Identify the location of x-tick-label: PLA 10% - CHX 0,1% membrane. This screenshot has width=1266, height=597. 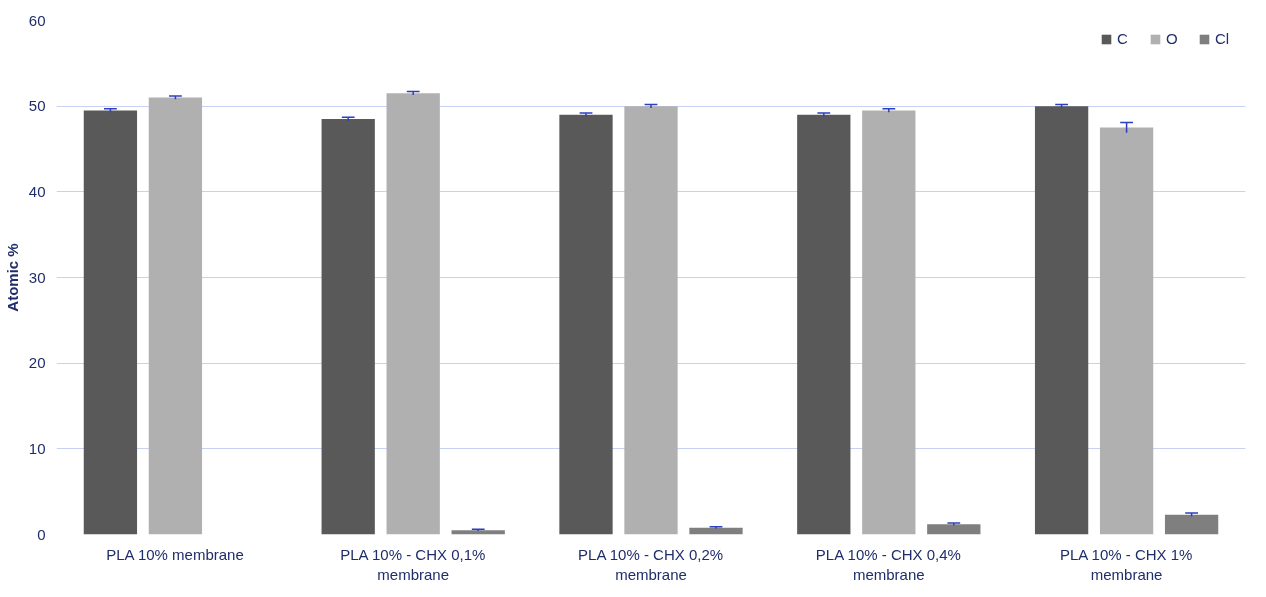
(413, 564).